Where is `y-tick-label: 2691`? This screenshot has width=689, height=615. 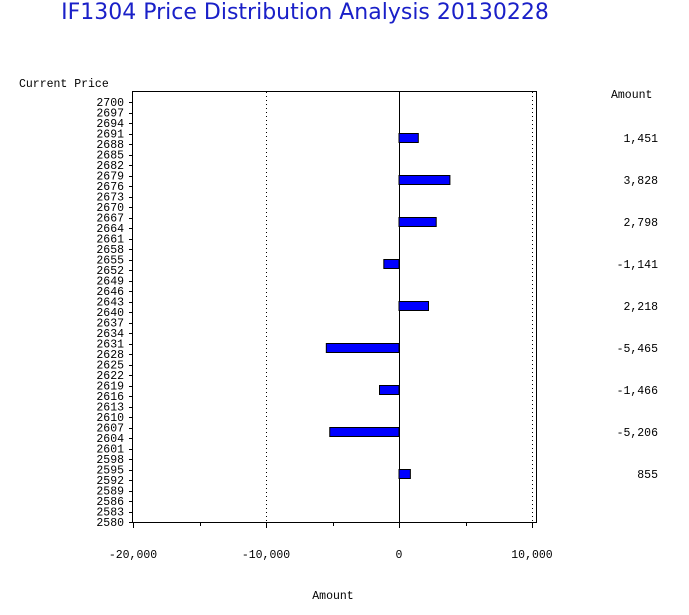 y-tick-label: 2691 is located at coordinates (110, 135).